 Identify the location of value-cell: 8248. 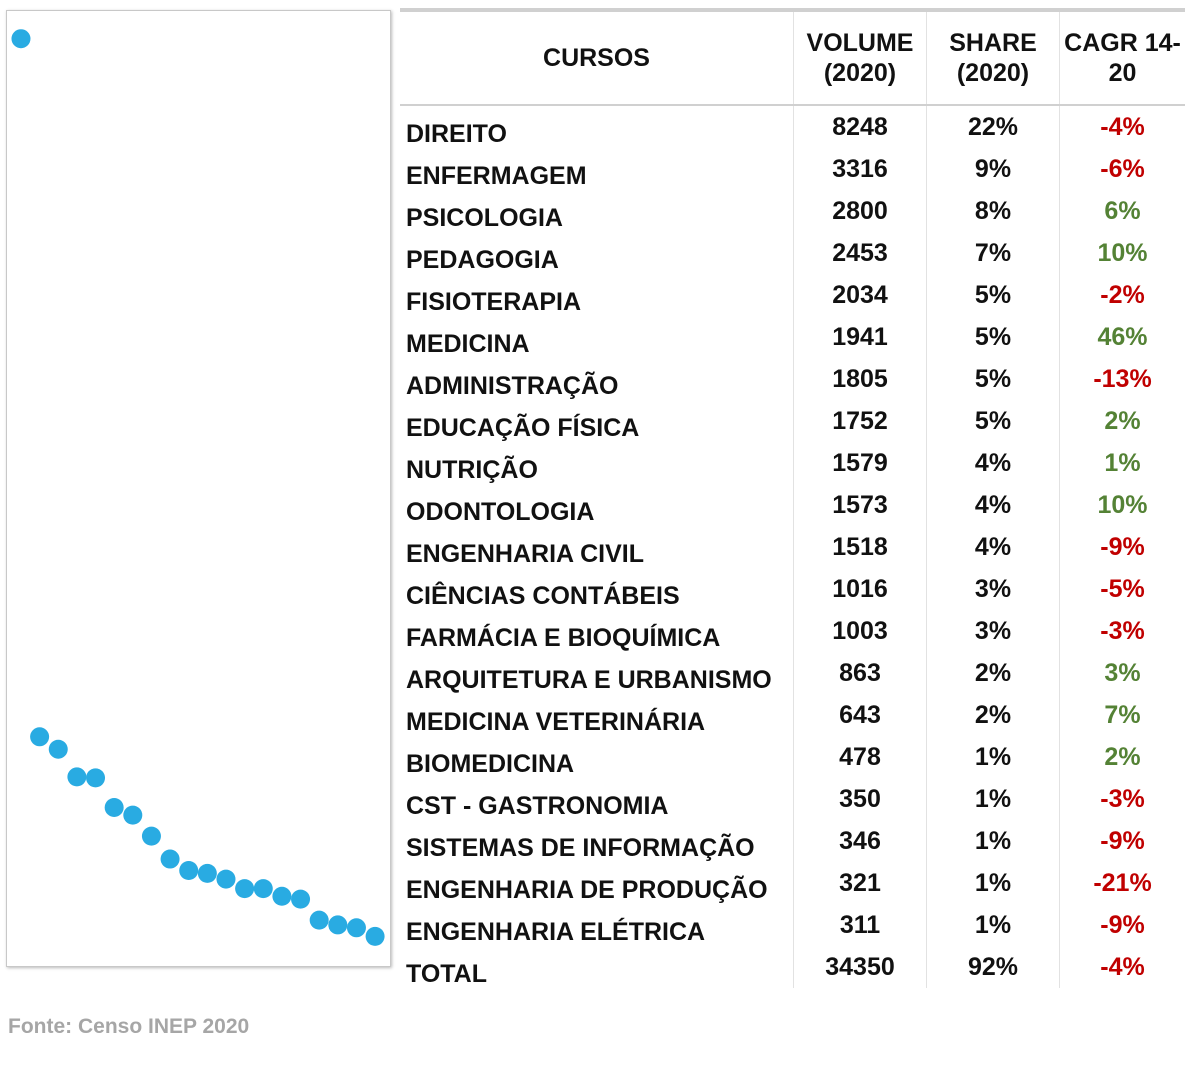
(860, 126).